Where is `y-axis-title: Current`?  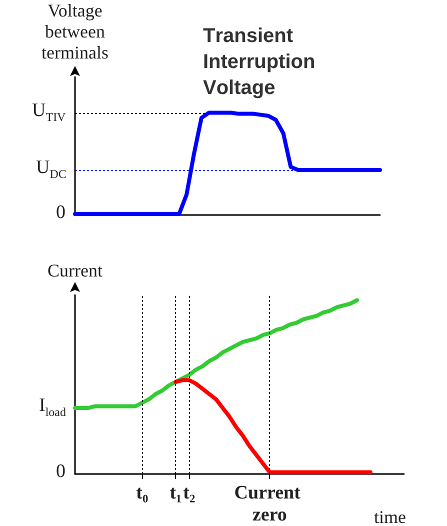
y-axis-title: Current is located at coordinates (75, 270).